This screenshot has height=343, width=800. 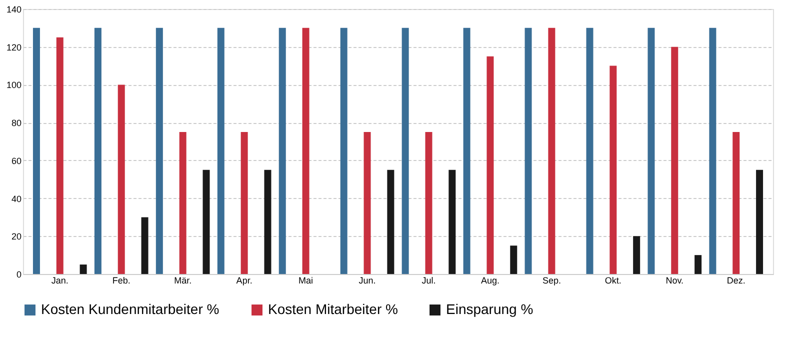 What do you see at coordinates (613, 281) in the screenshot?
I see `x-tick-label: Okt.` at bounding box center [613, 281].